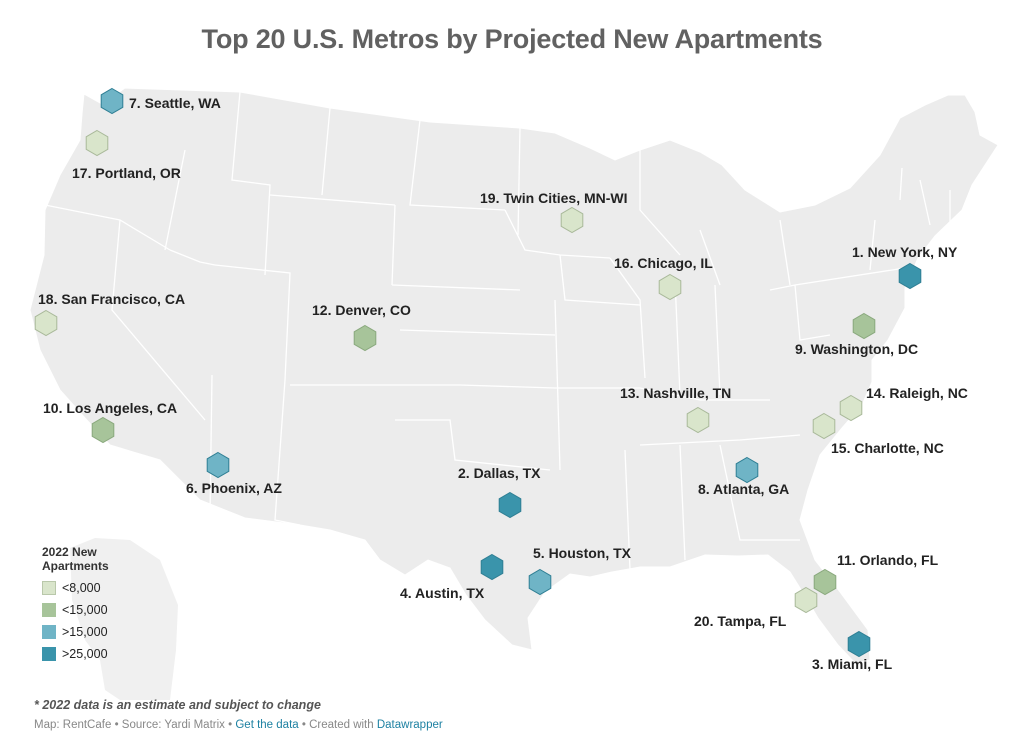 This screenshot has height=748, width=1024. What do you see at coordinates (740, 621) in the screenshot?
I see `metro-label: 20. Tampa, FL` at bounding box center [740, 621].